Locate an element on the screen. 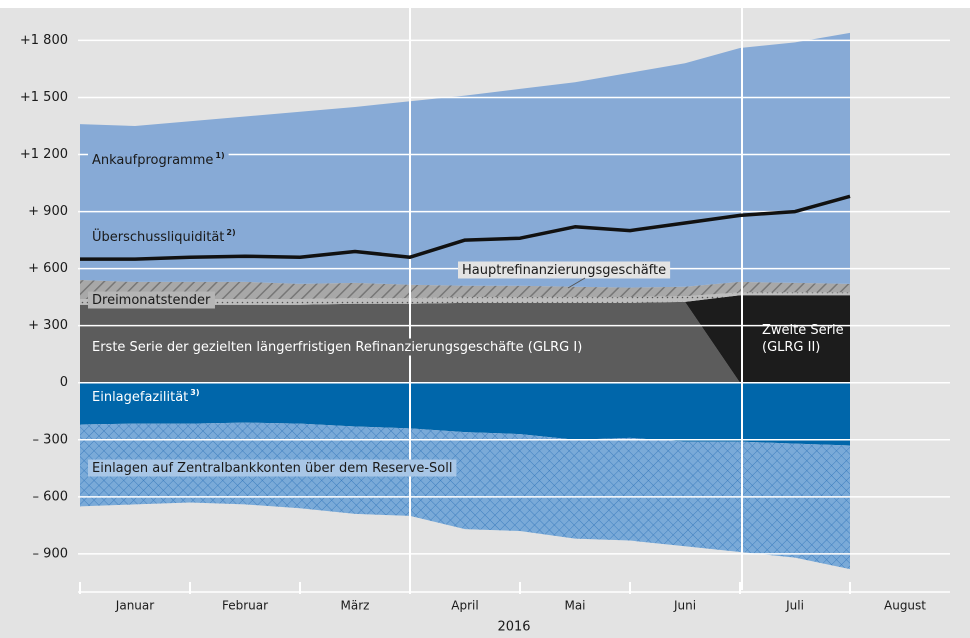 The height and width of the screenshot is (638, 970). series-label: Ankaufprogramme 1) is located at coordinates (158, 159).